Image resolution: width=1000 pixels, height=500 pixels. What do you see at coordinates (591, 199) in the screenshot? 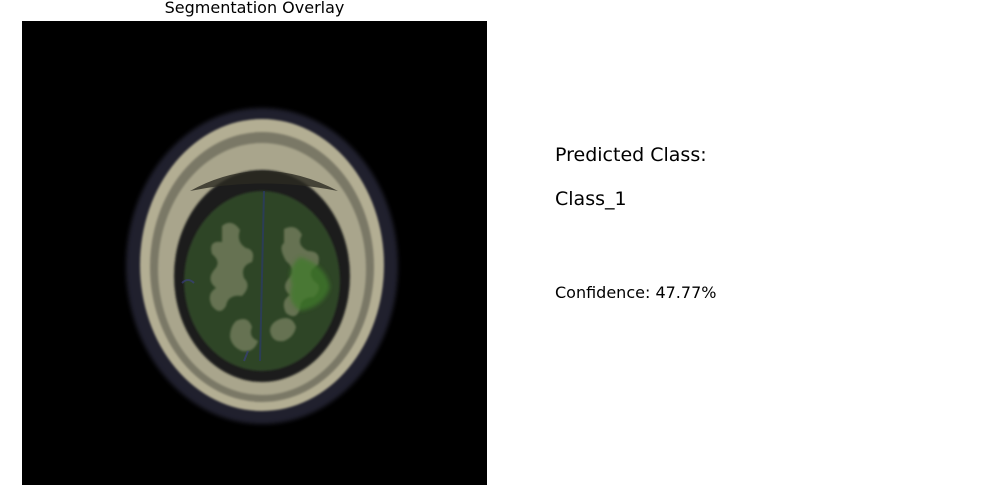
I see `predicted-class-value: Class_1` at bounding box center [591, 199].